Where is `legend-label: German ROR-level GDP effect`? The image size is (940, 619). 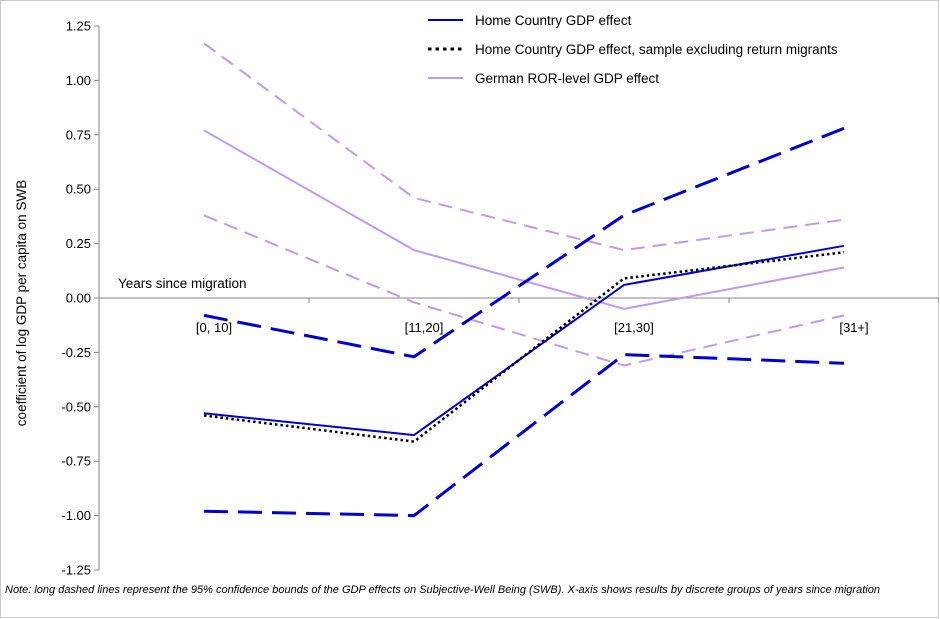 legend-label: German ROR-level GDP effect is located at coordinates (567, 78).